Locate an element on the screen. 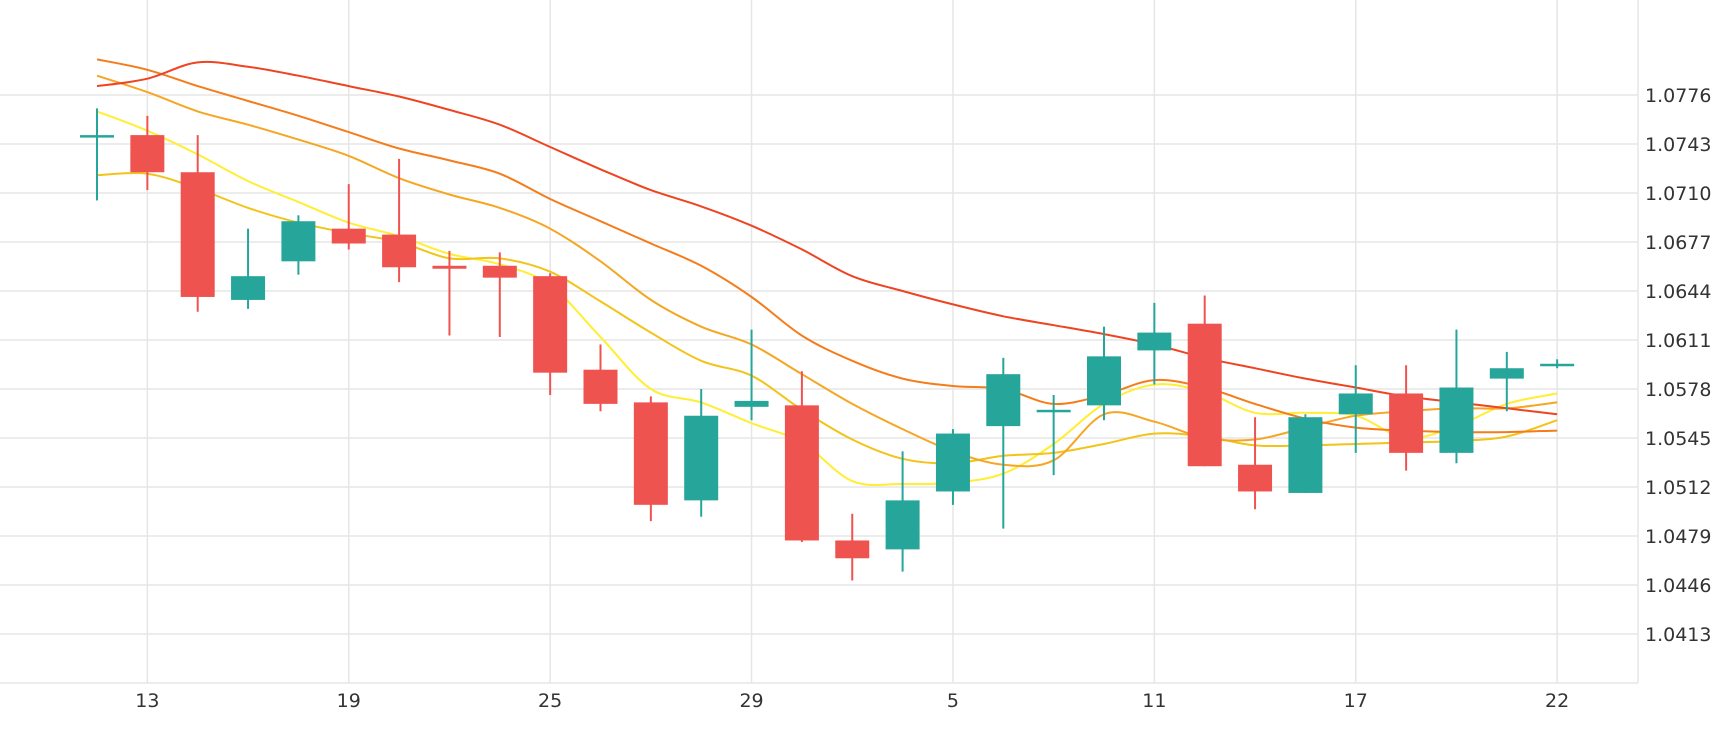 Image resolution: width=1730 pixels, height=730 pixels. x-tick-label: 19 is located at coordinates (349, 701).